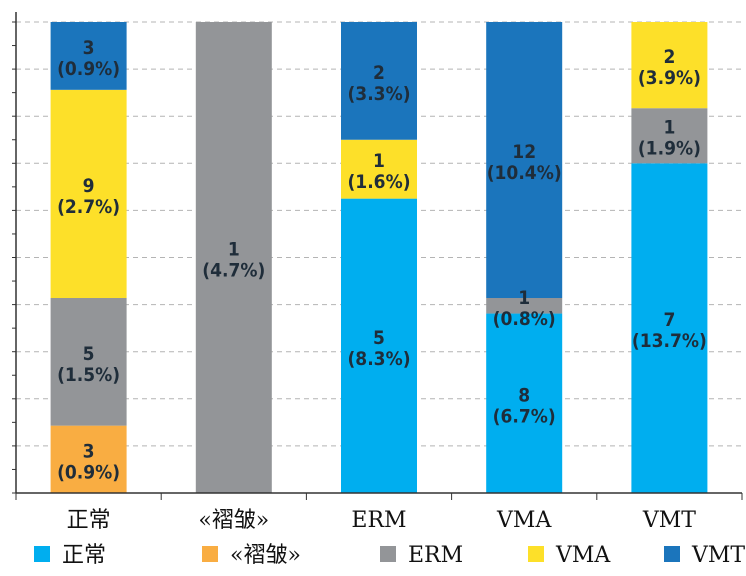 This screenshot has width=746, height=576. What do you see at coordinates (669, 320) in the screenshot?
I see `data-label-count: 7` at bounding box center [669, 320].